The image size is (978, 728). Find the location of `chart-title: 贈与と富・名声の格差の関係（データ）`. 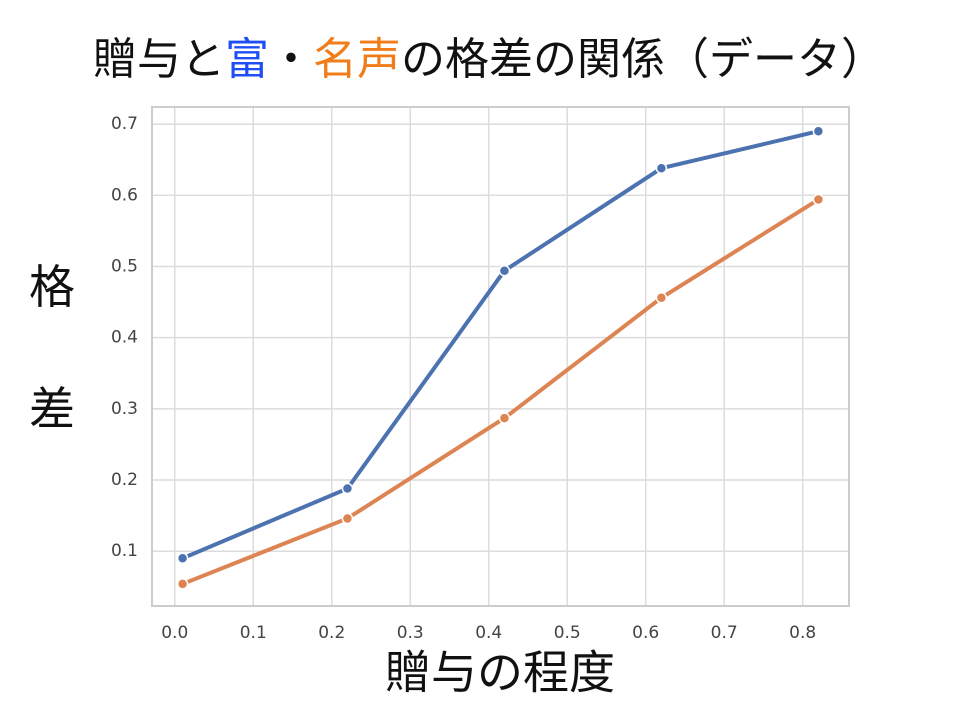

chart-title: 贈与と富・名声の格差の関係（データ） is located at coordinates (489, 59).